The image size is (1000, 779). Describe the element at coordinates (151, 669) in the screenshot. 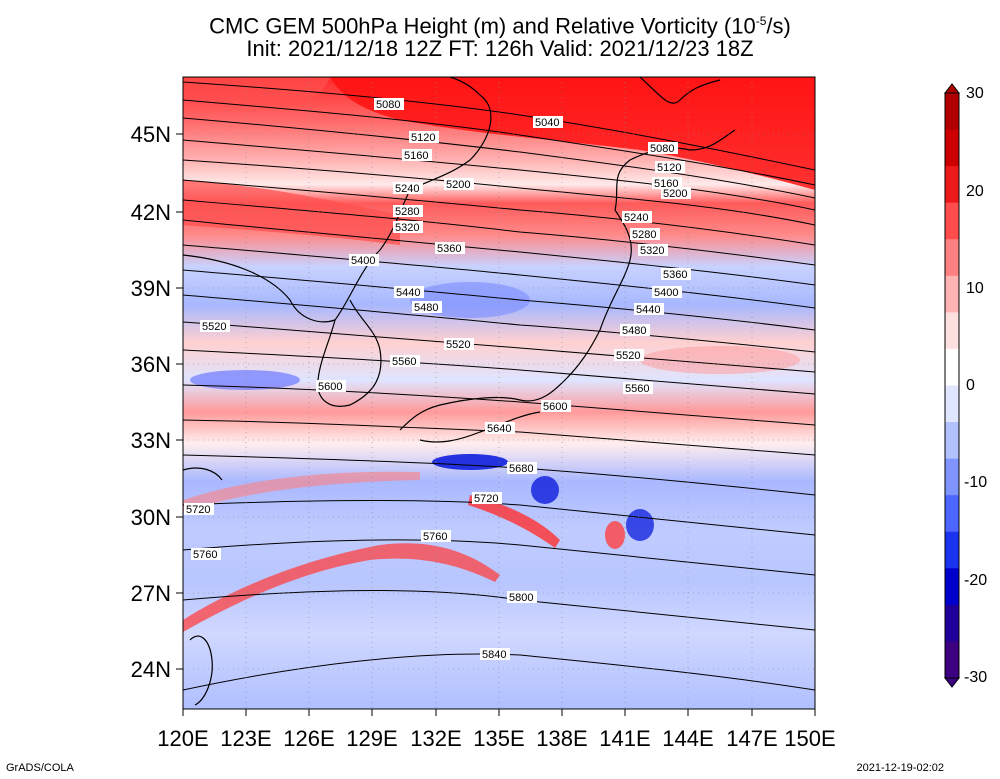

I see `lat-label: 24N` at that location.